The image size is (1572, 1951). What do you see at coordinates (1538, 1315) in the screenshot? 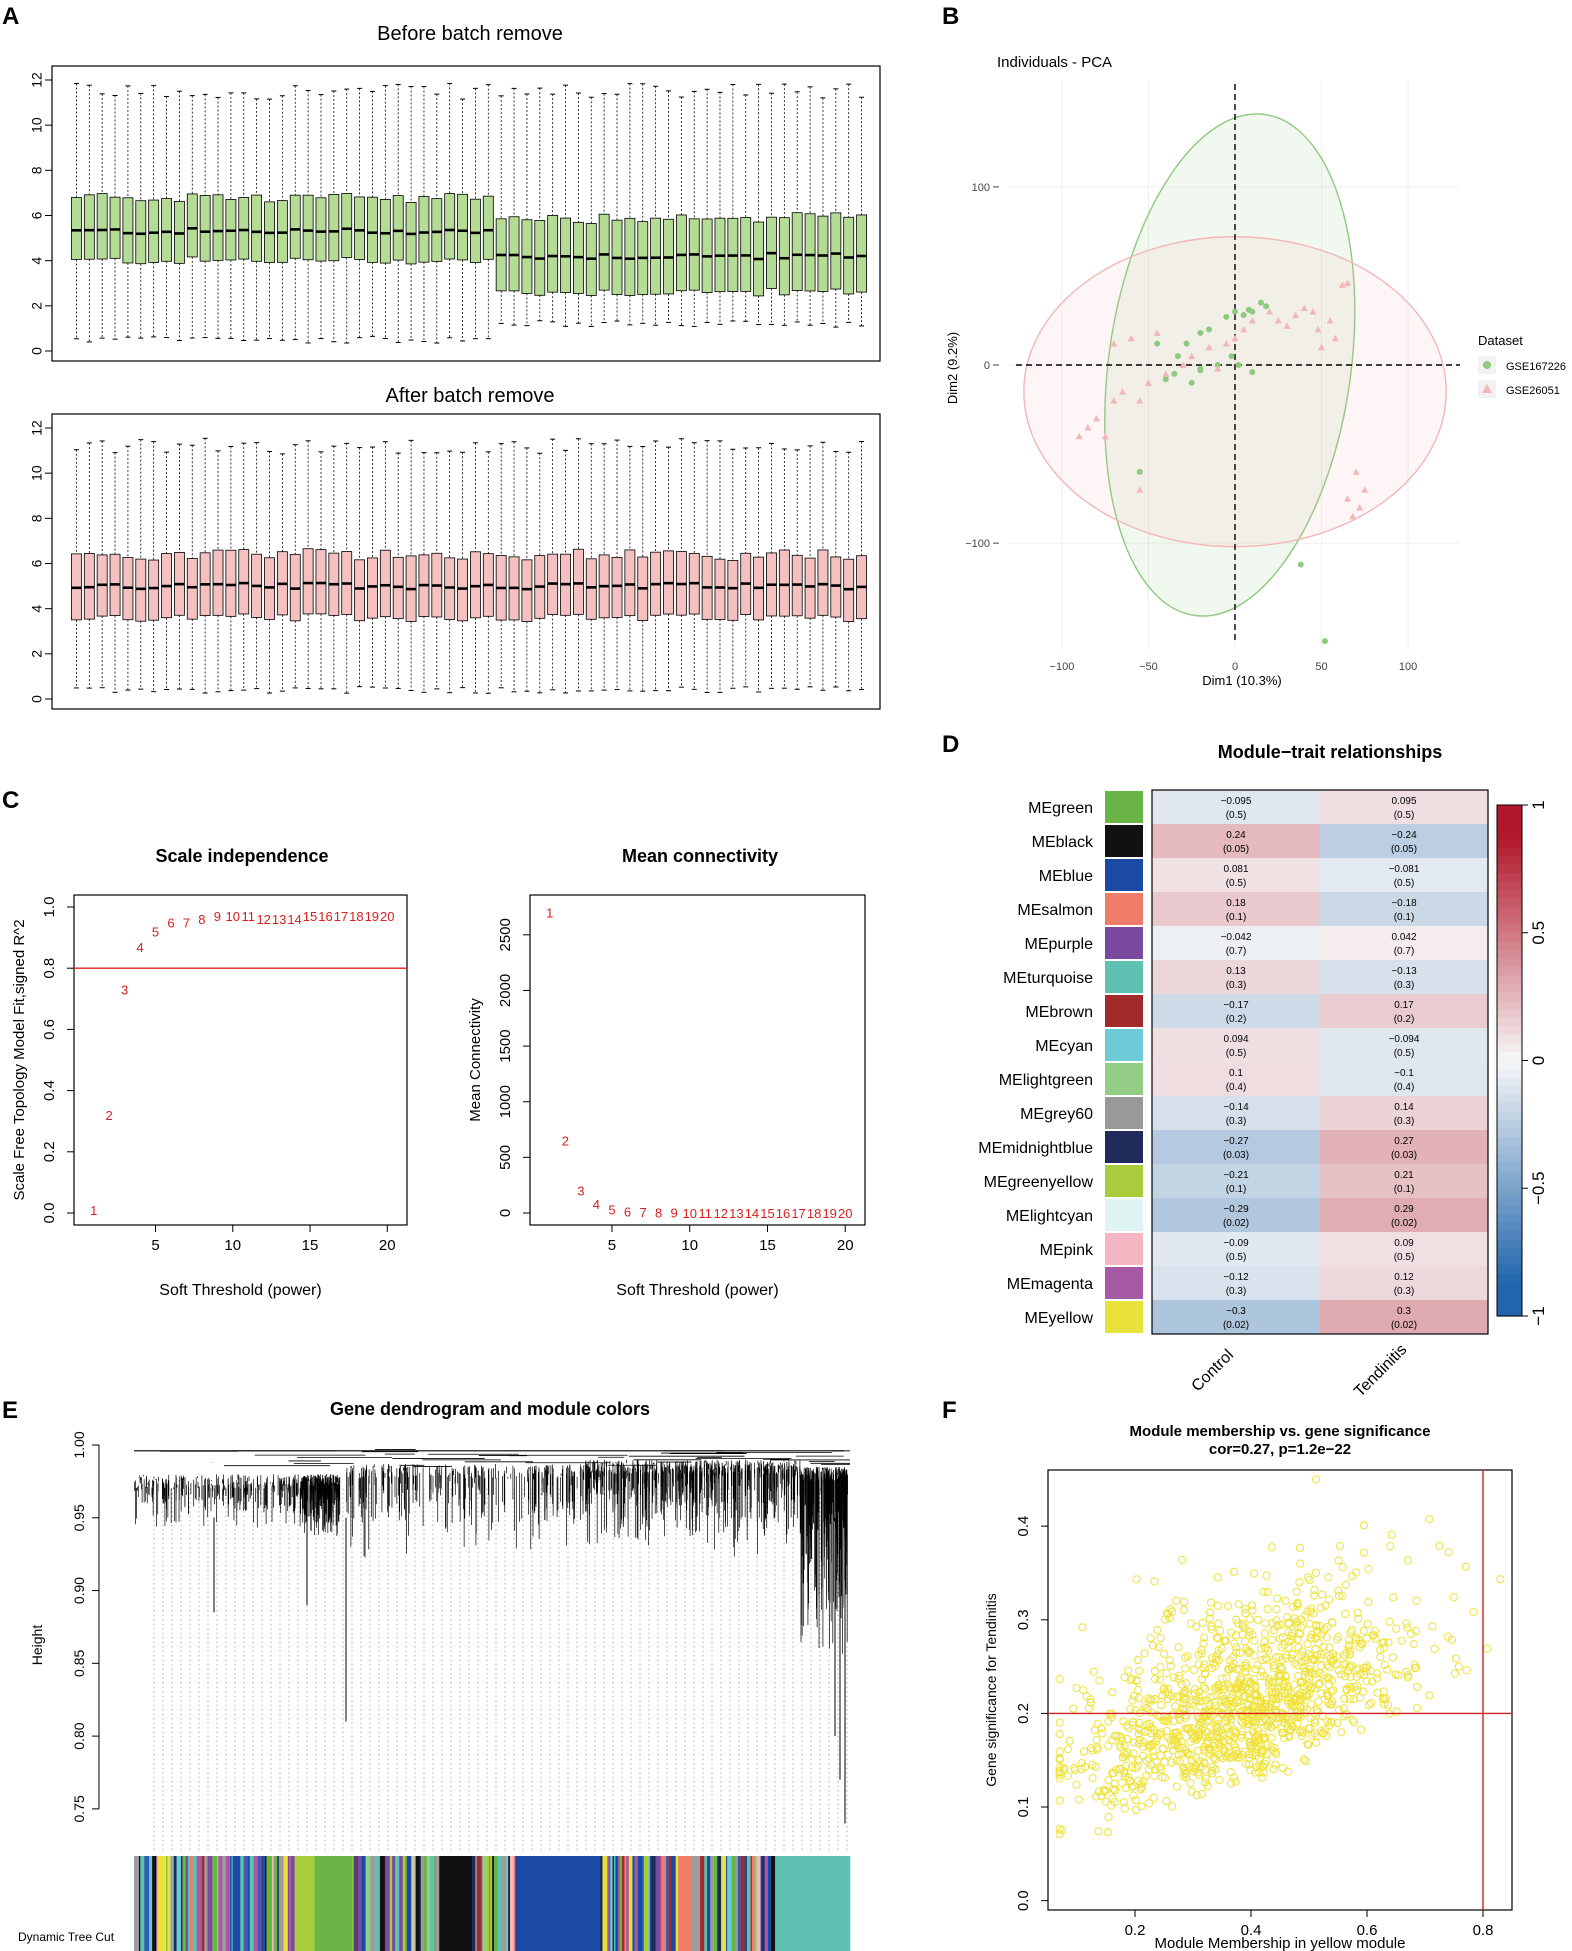
I see `colorbar-tick-label: −1` at bounding box center [1538, 1315].